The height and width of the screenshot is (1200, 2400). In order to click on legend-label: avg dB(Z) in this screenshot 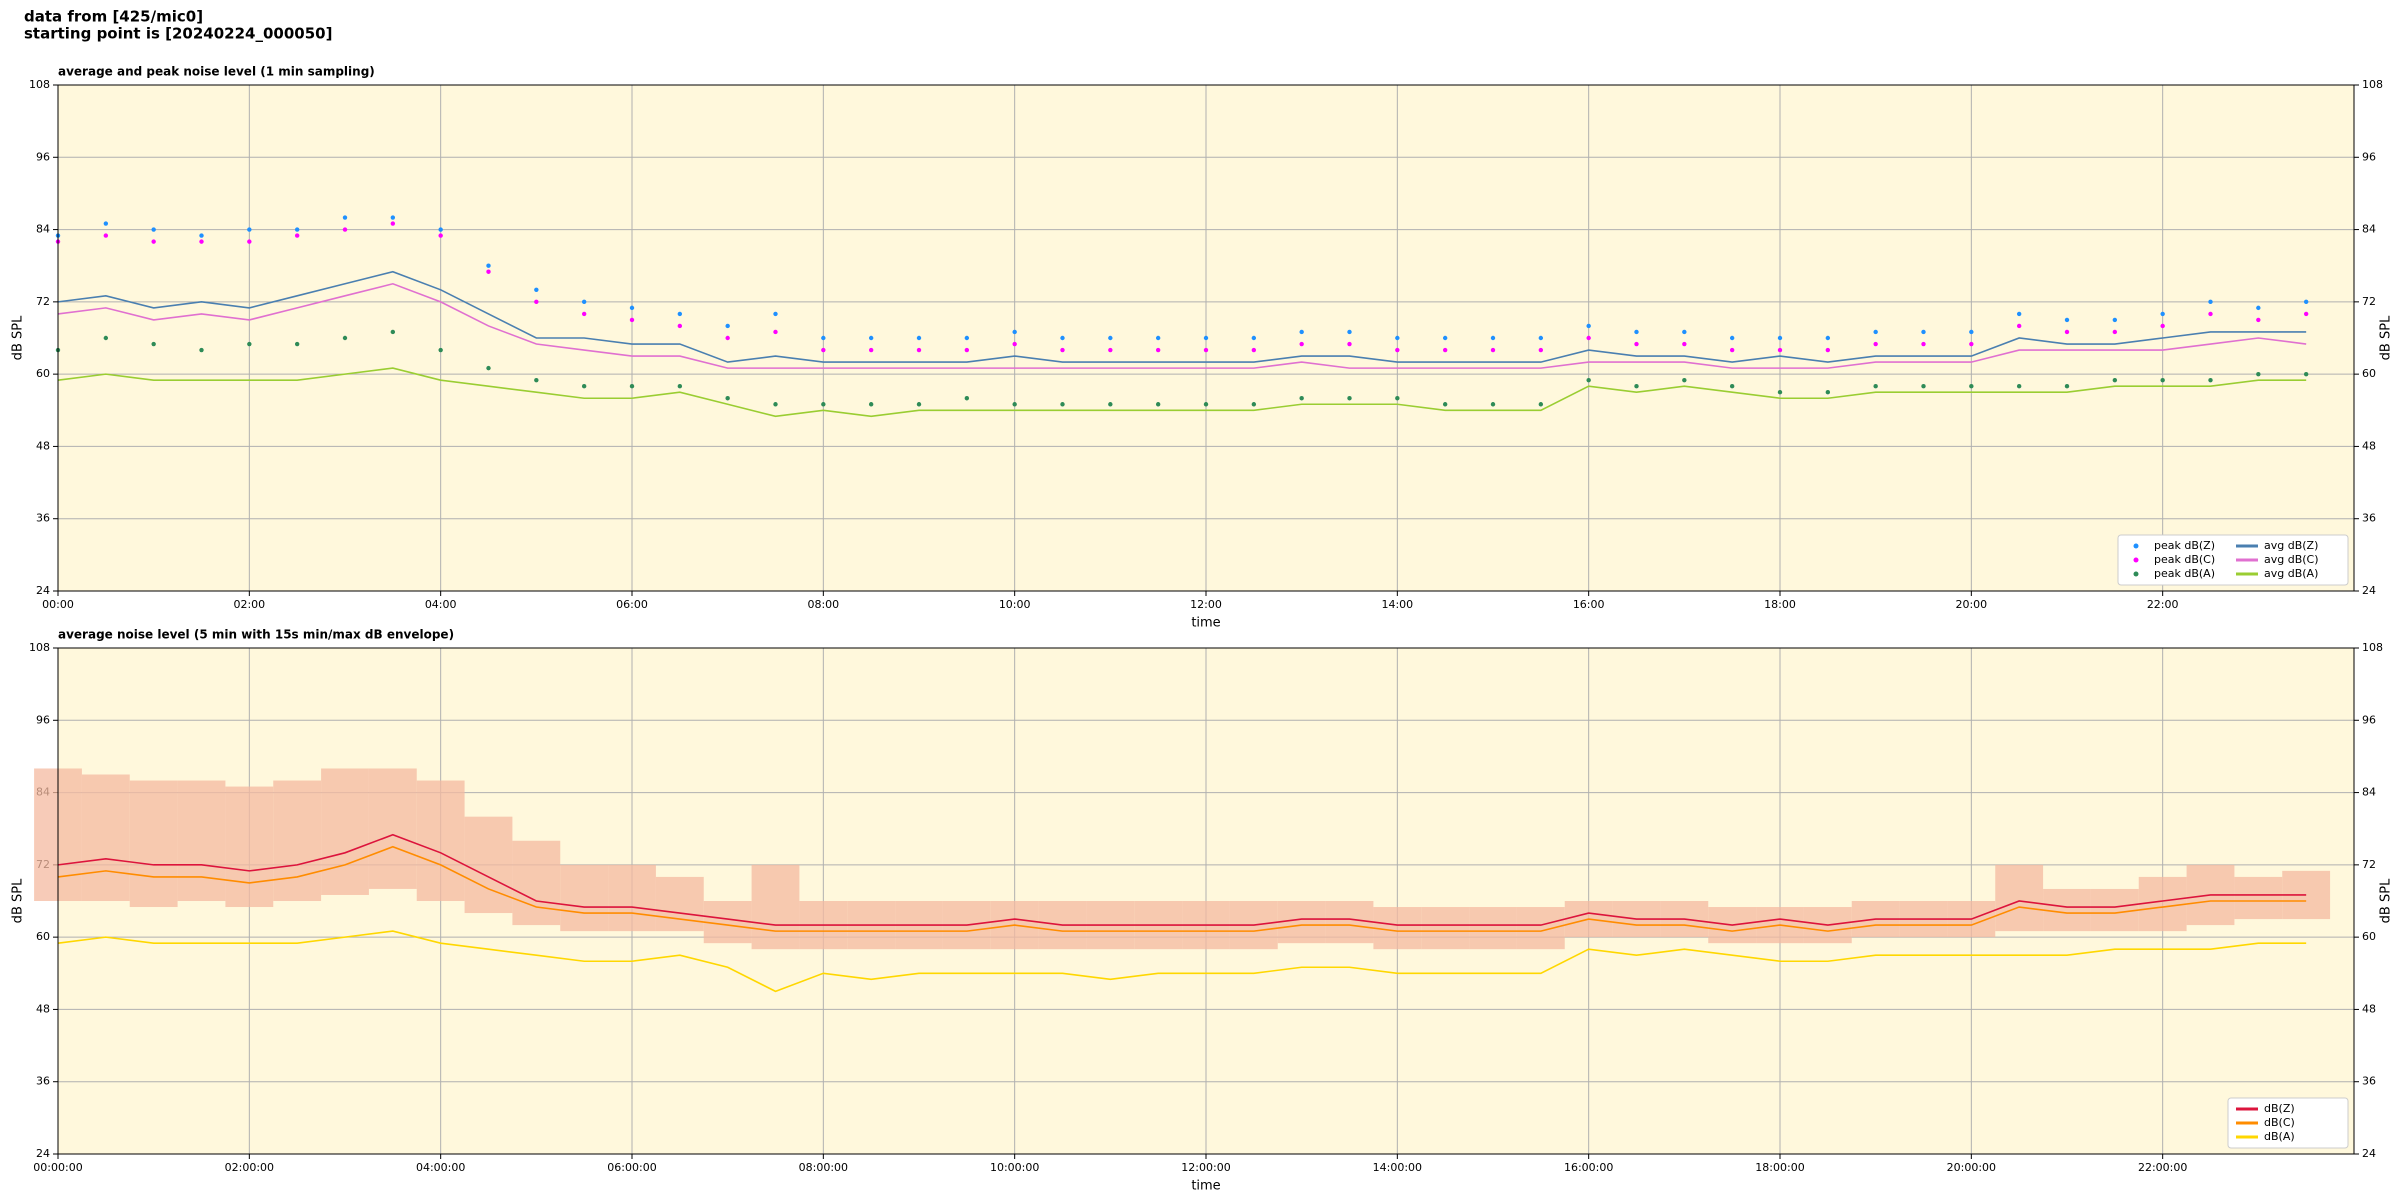, I will do `click(2291, 545)`.